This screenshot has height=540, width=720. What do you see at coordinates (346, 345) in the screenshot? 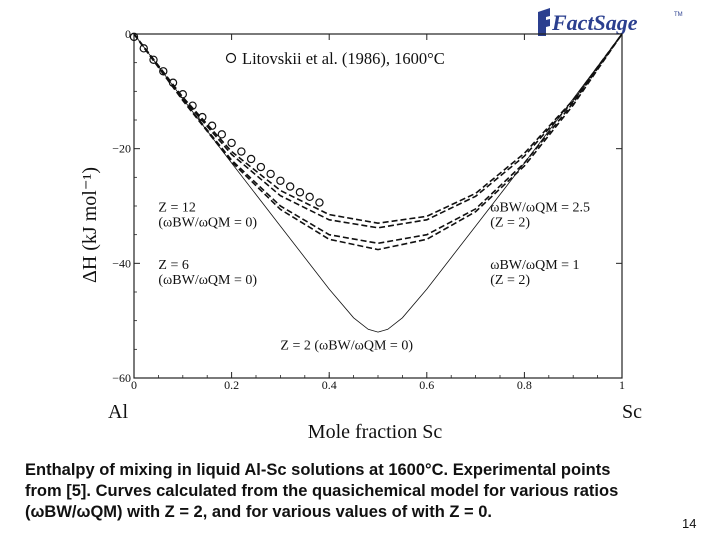
I see `annotation-label: Z = 2 (ωBW/ωQM = 0)` at bounding box center [346, 345].